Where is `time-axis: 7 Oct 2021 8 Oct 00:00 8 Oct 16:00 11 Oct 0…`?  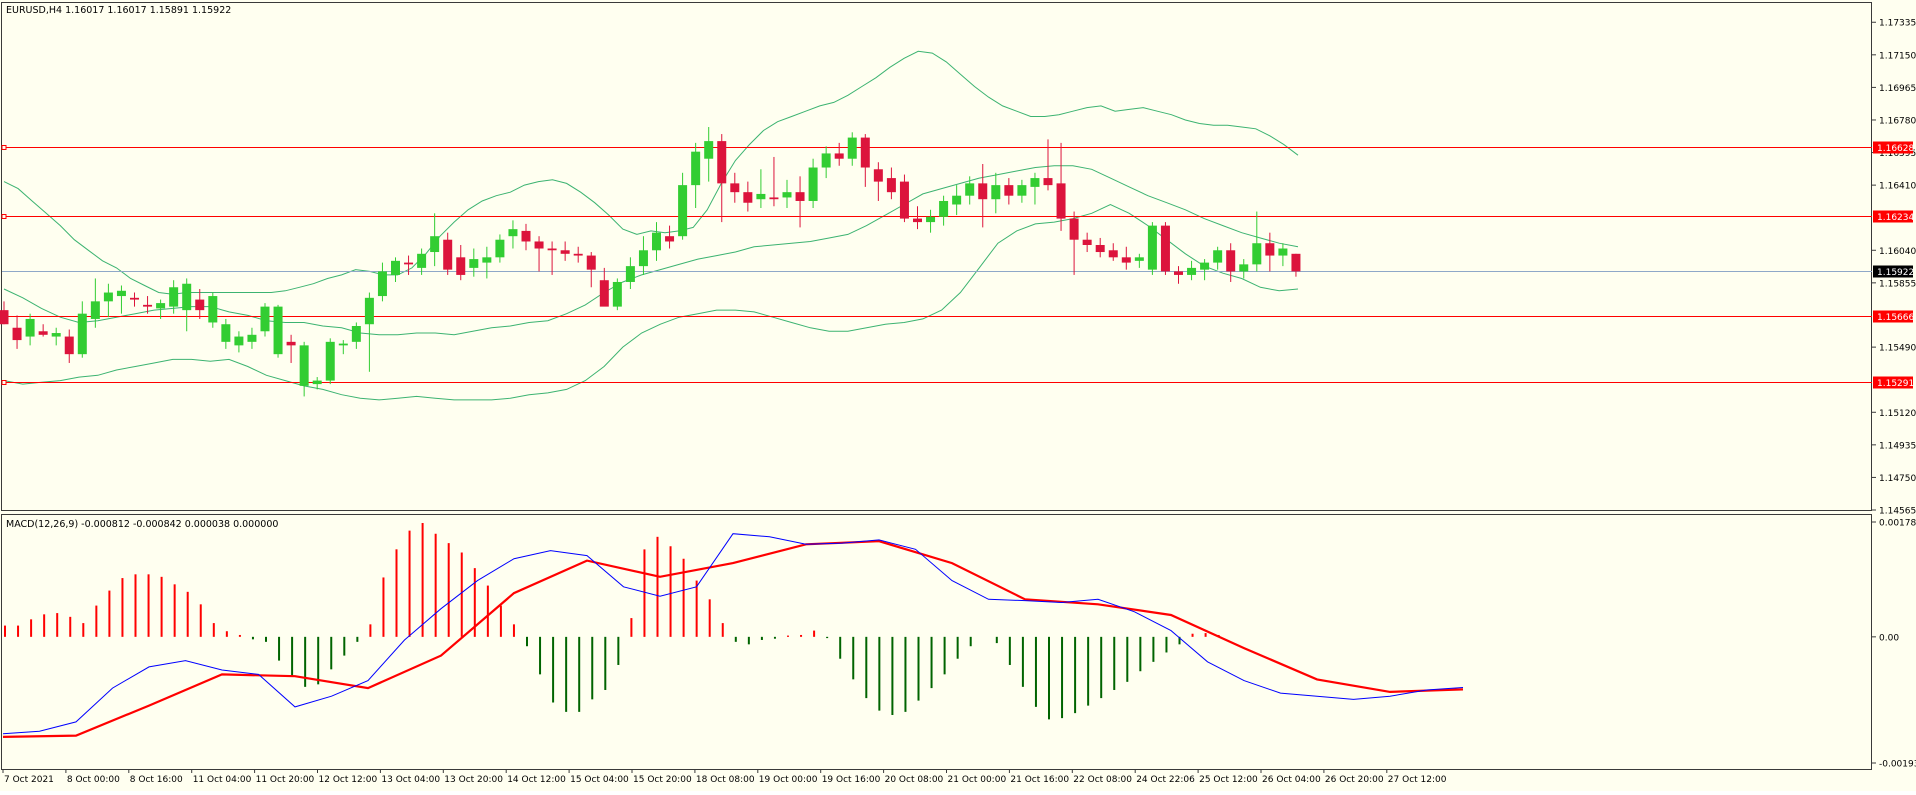
time-axis: 7 Oct 2021 8 Oct 00:00 8 Oct 16:00 11 Oct 0… is located at coordinates (724, 777).